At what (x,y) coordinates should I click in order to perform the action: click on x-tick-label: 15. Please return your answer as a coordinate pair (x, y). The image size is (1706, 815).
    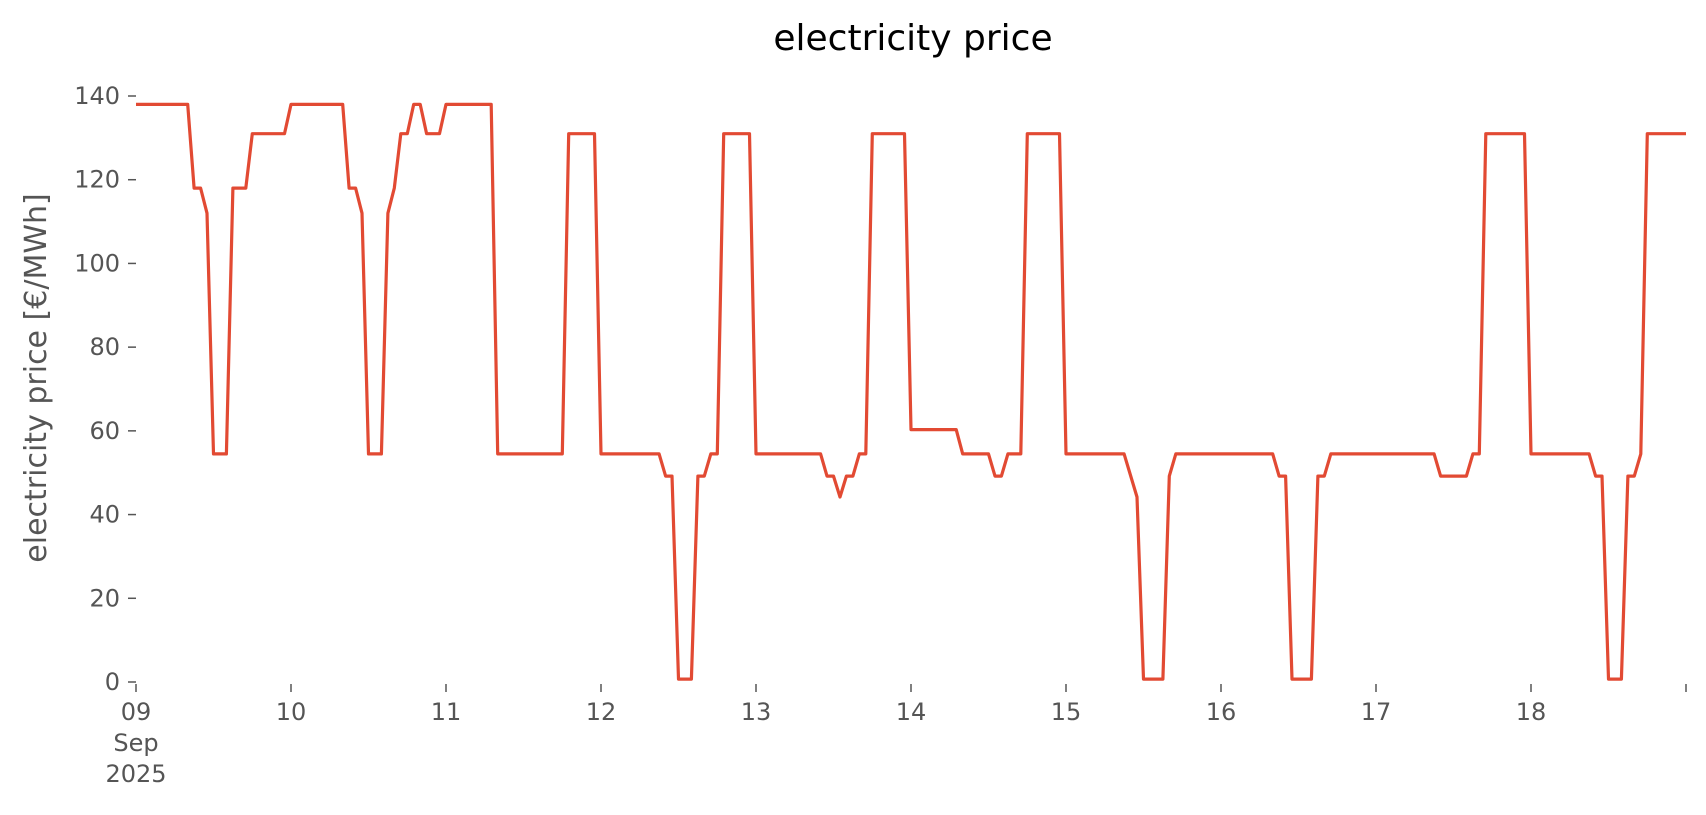
    Looking at the image, I should click on (1066, 712).